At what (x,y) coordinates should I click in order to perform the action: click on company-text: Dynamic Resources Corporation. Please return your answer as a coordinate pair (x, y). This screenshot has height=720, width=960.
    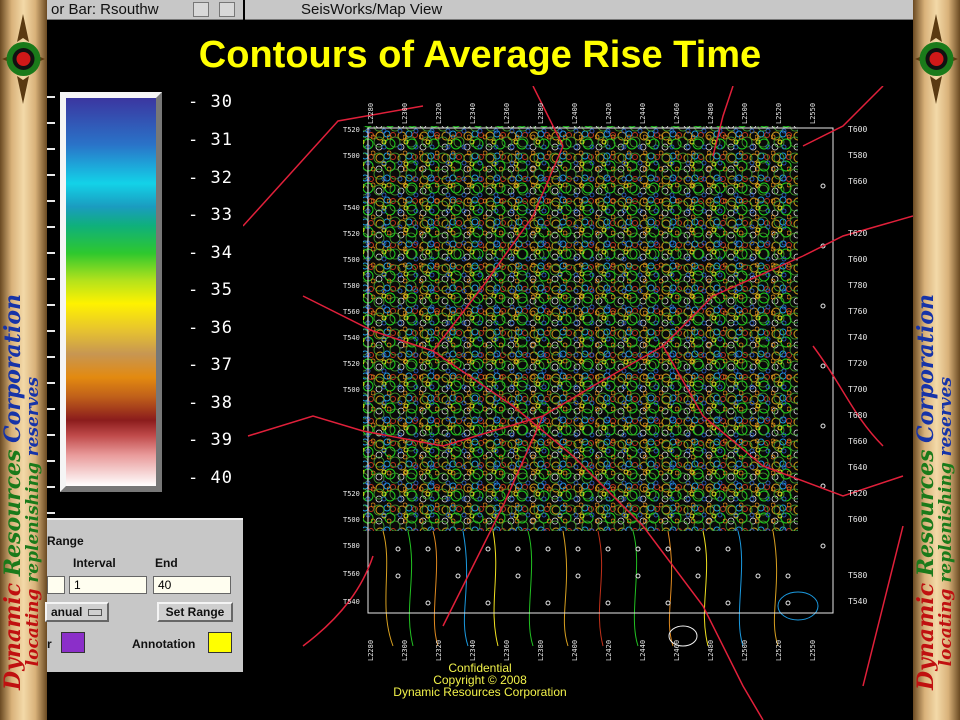
    Looking at the image, I should click on (480, 692).